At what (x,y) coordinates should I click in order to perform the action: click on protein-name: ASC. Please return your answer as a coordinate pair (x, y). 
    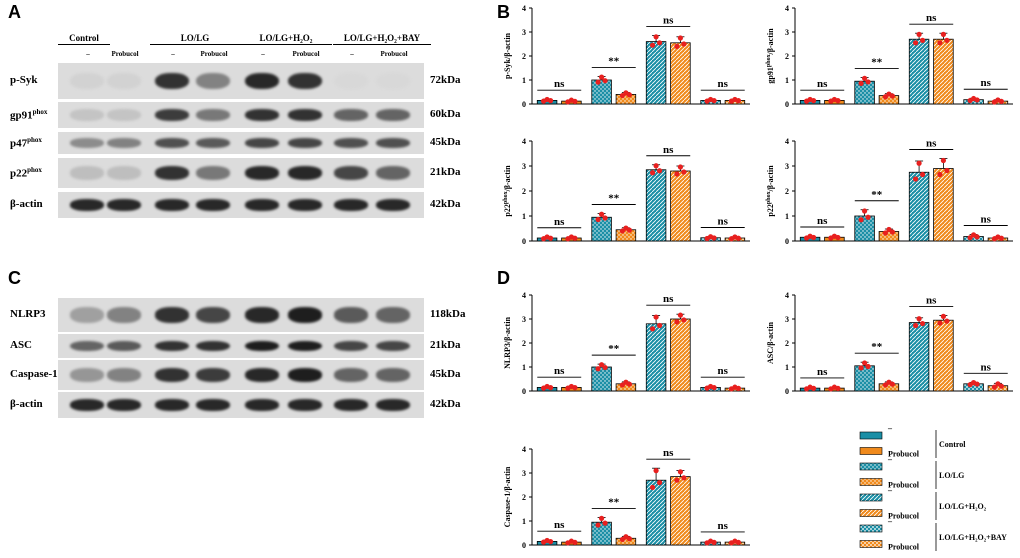
    Looking at the image, I should click on (21, 345).